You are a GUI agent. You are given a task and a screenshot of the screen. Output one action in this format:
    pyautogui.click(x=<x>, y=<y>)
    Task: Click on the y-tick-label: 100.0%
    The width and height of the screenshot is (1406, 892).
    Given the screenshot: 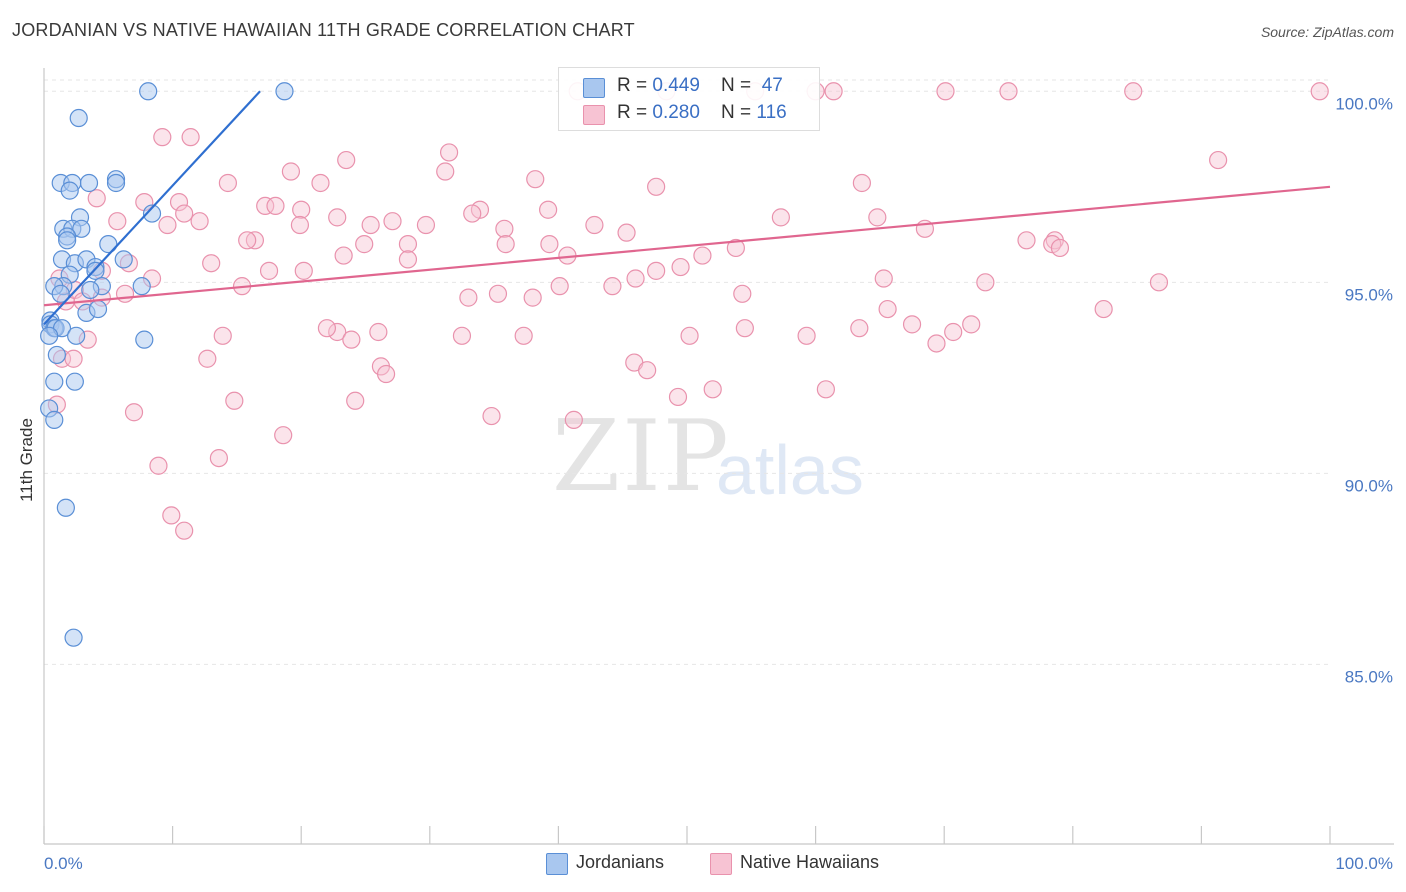 What is the action you would take?
    pyautogui.click(x=1364, y=103)
    